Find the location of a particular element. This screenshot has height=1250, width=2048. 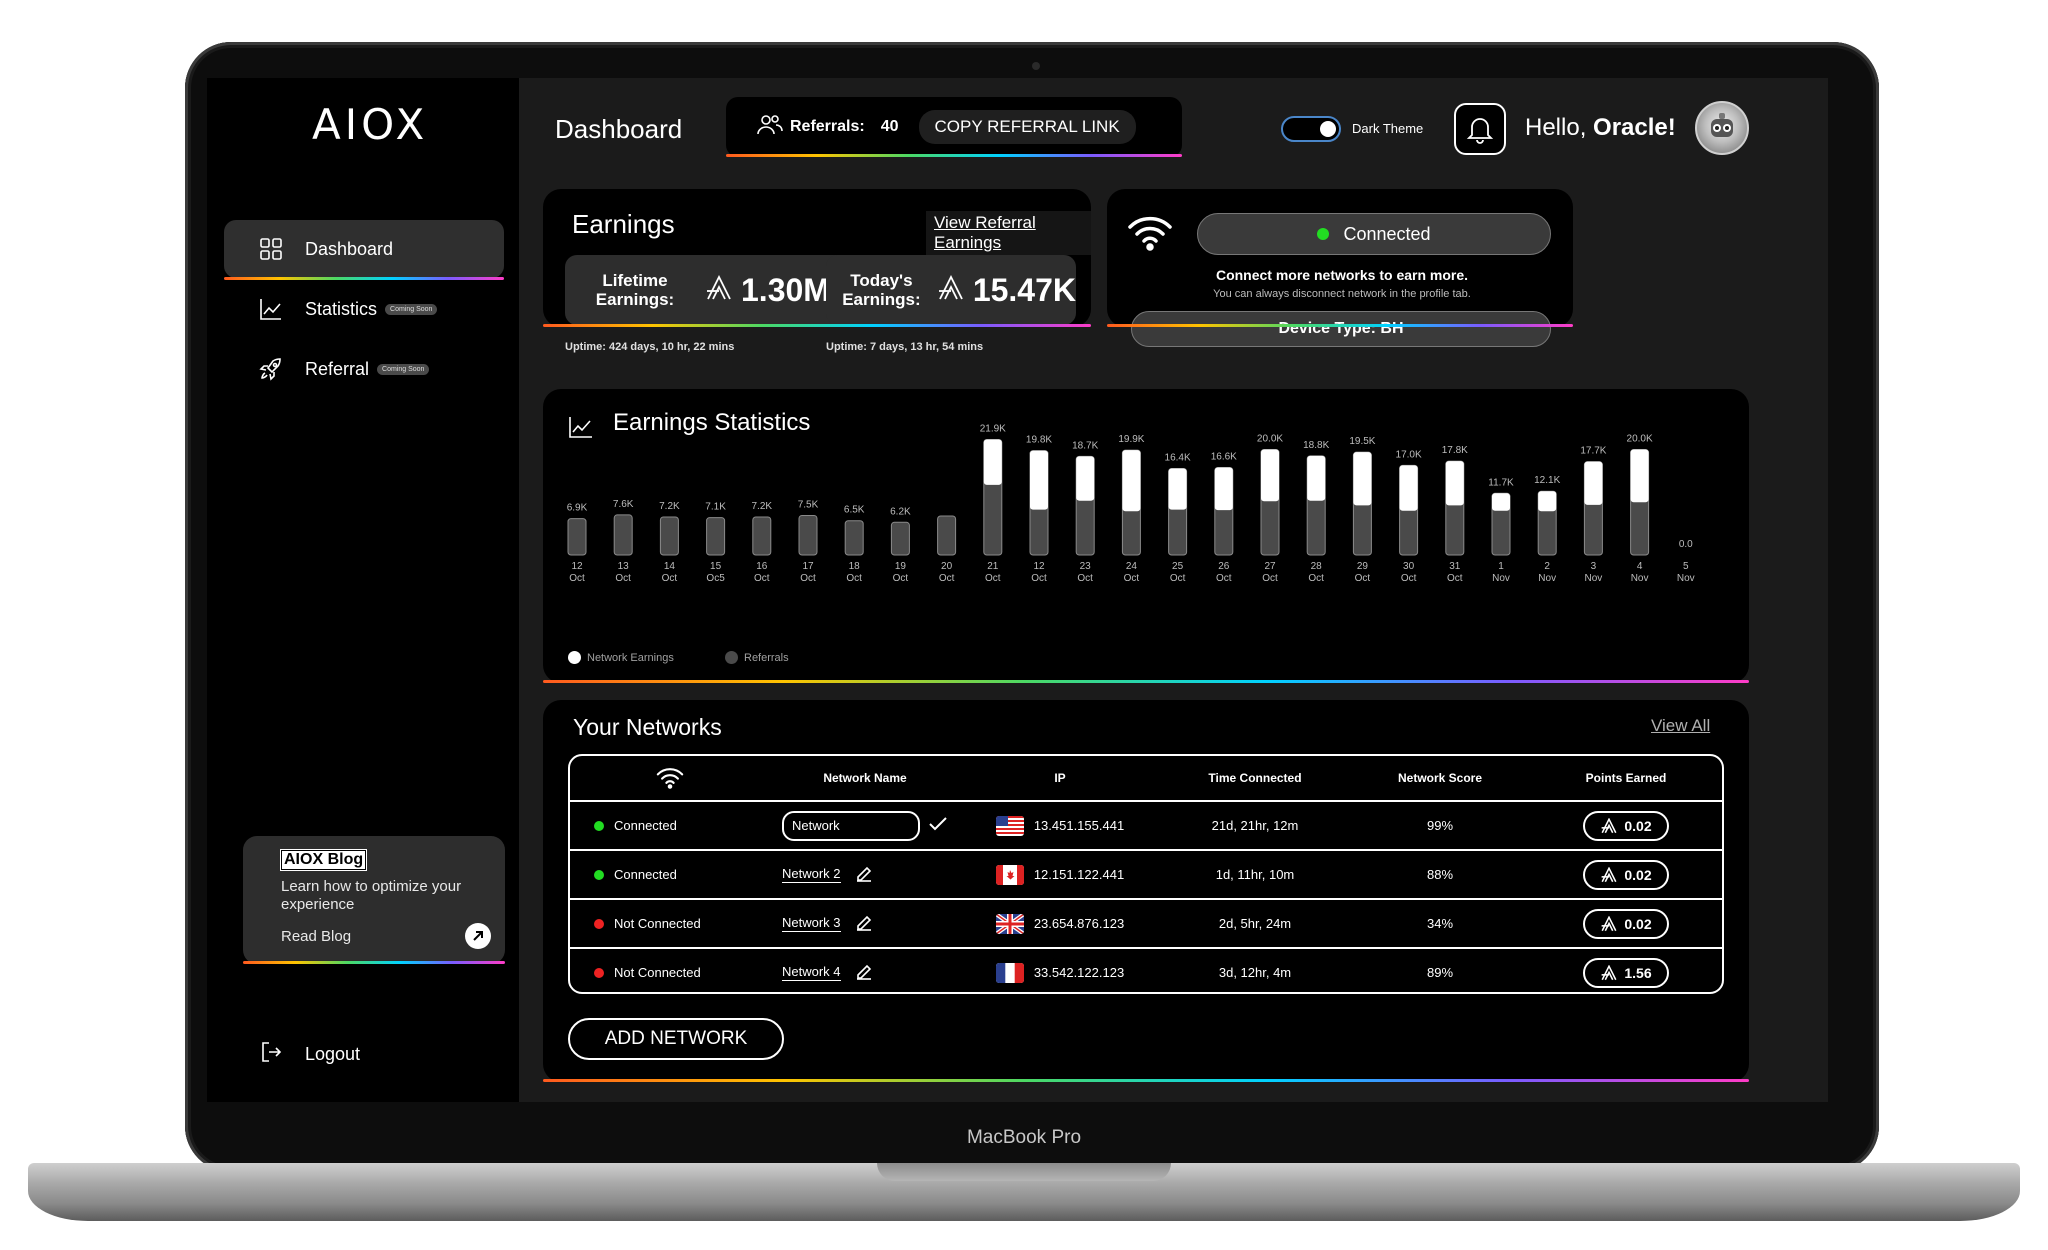

add-network-button: ADD NETWORK is located at coordinates (676, 1039).